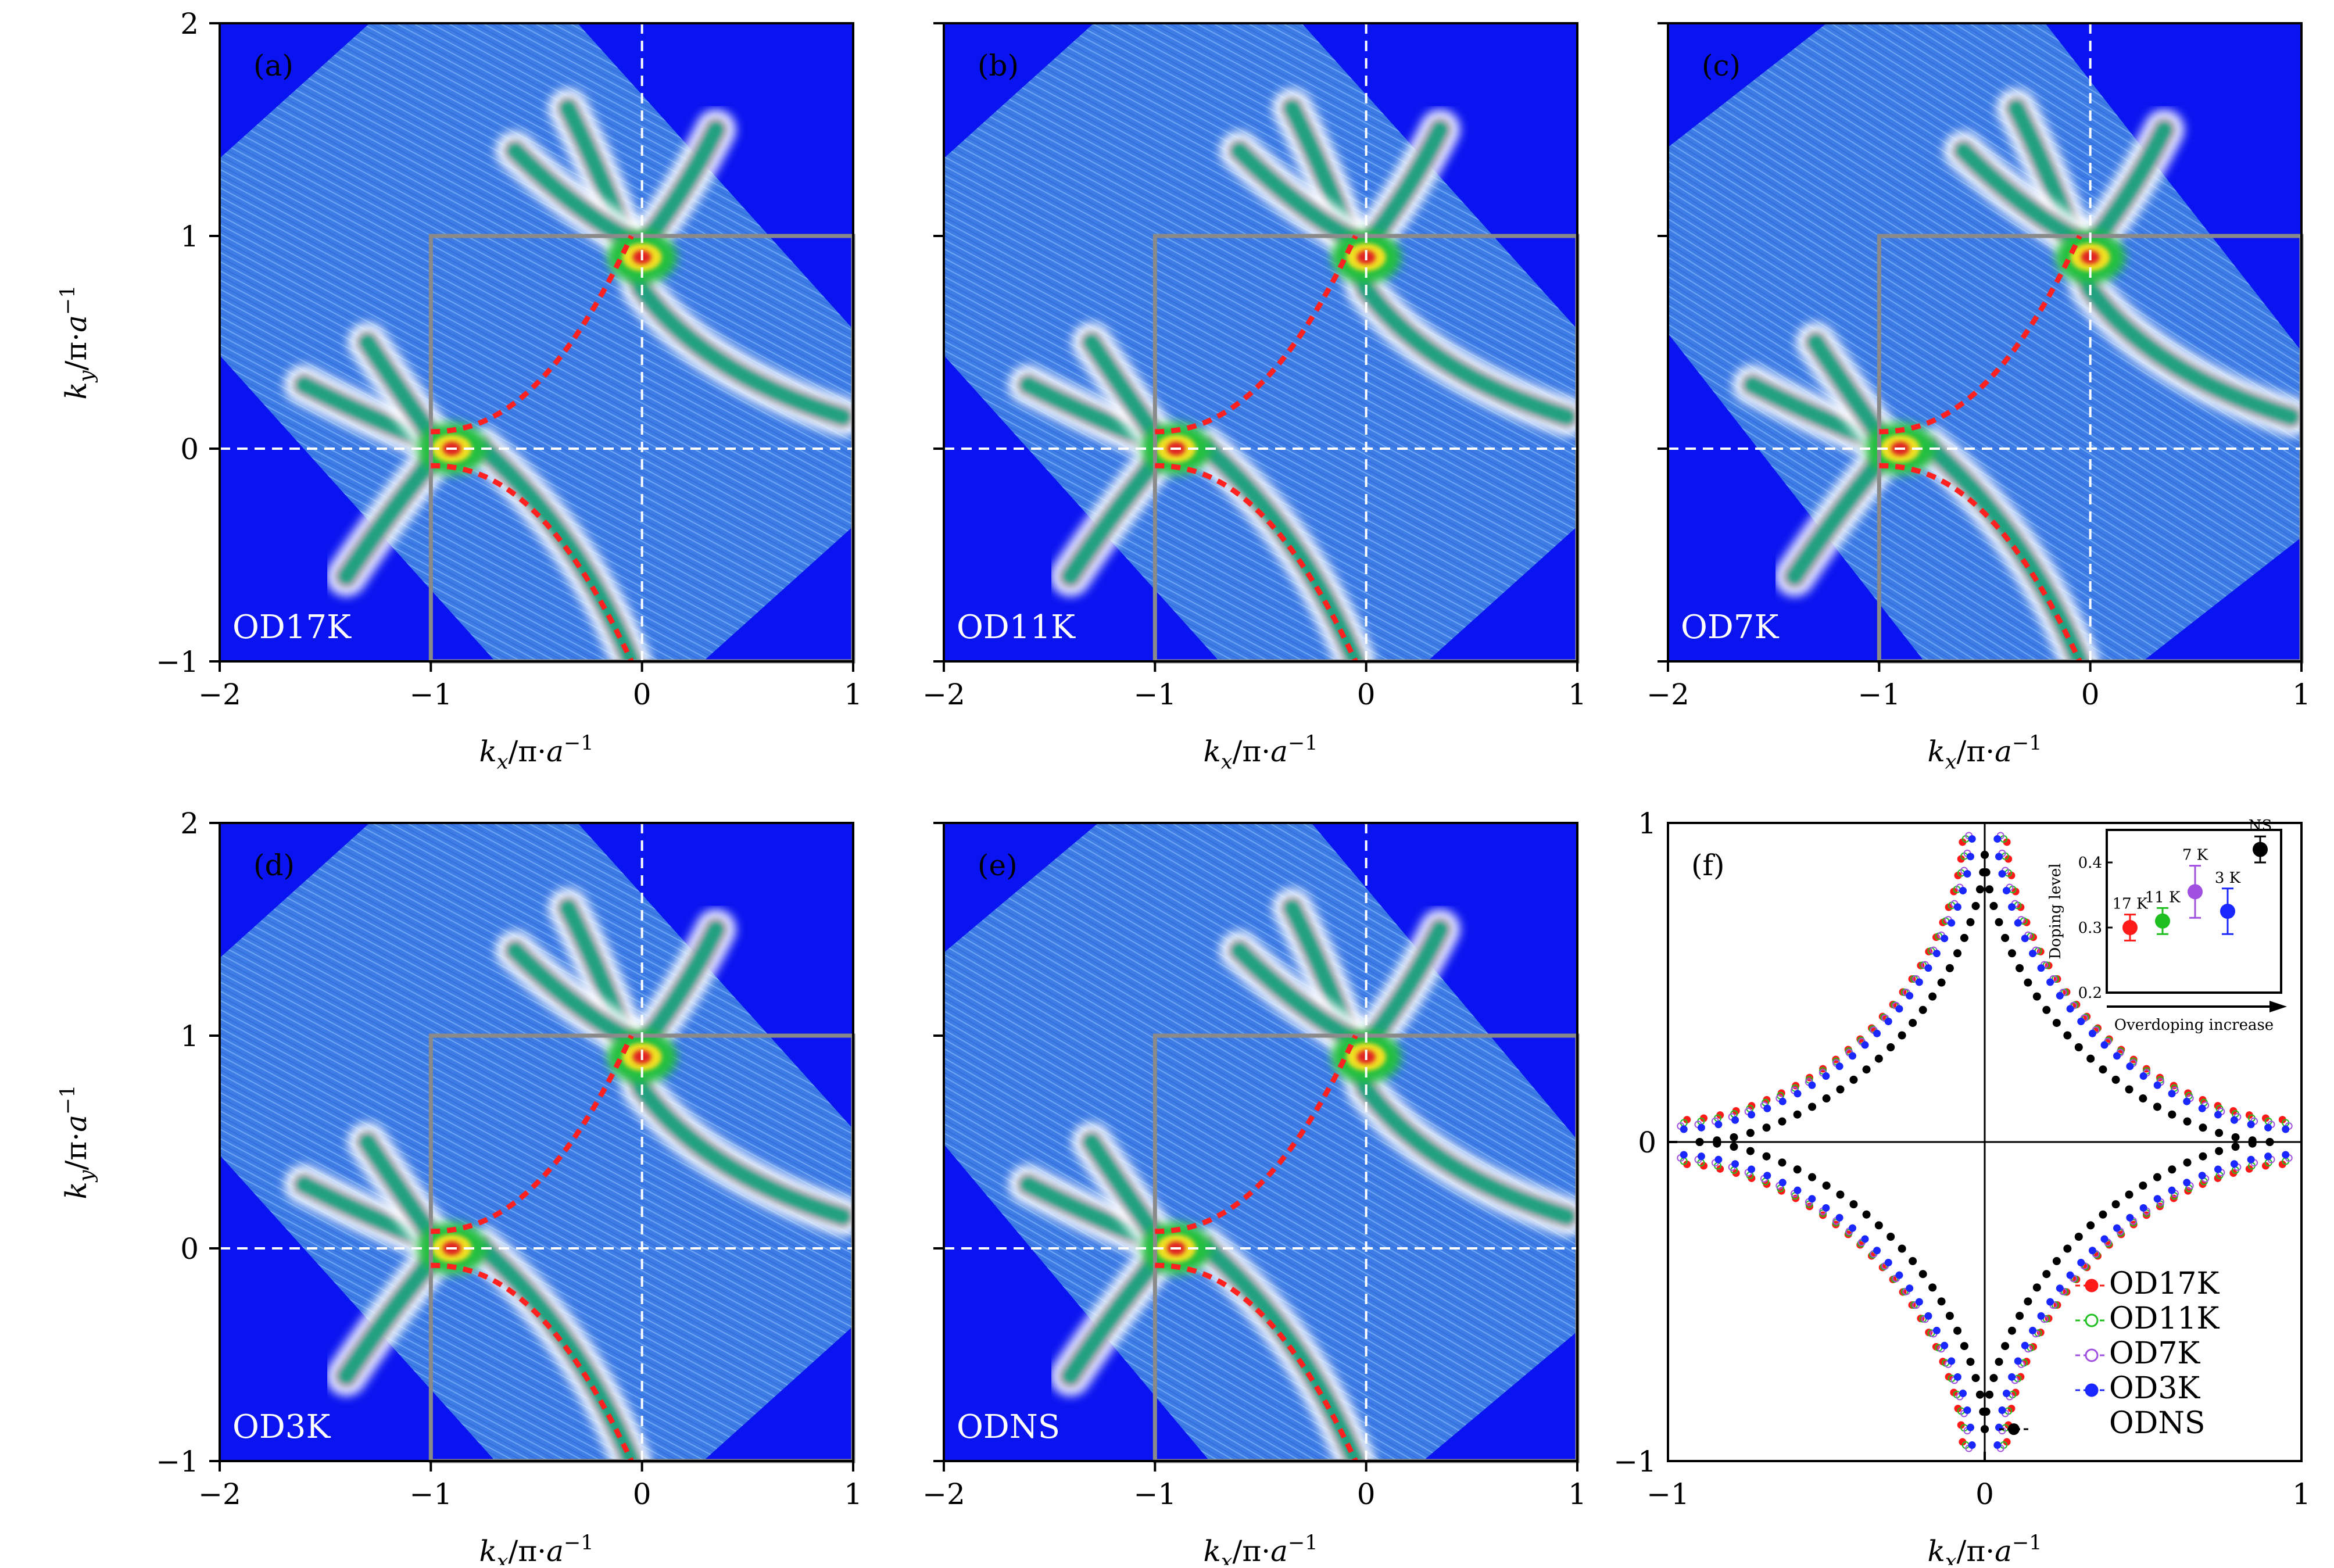  I want to click on legend-marker, so click(2092, 1286).